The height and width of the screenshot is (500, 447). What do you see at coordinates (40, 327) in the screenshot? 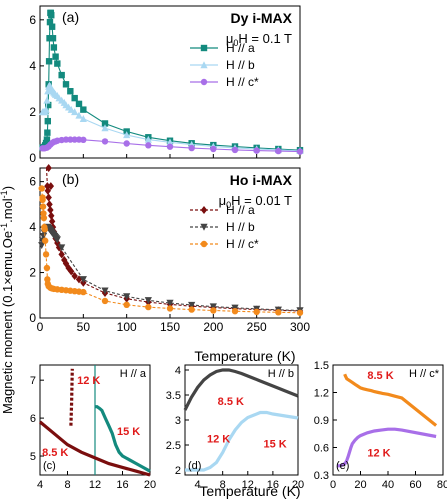
I see `x-tick-label-b: 0` at bounding box center [40, 327].